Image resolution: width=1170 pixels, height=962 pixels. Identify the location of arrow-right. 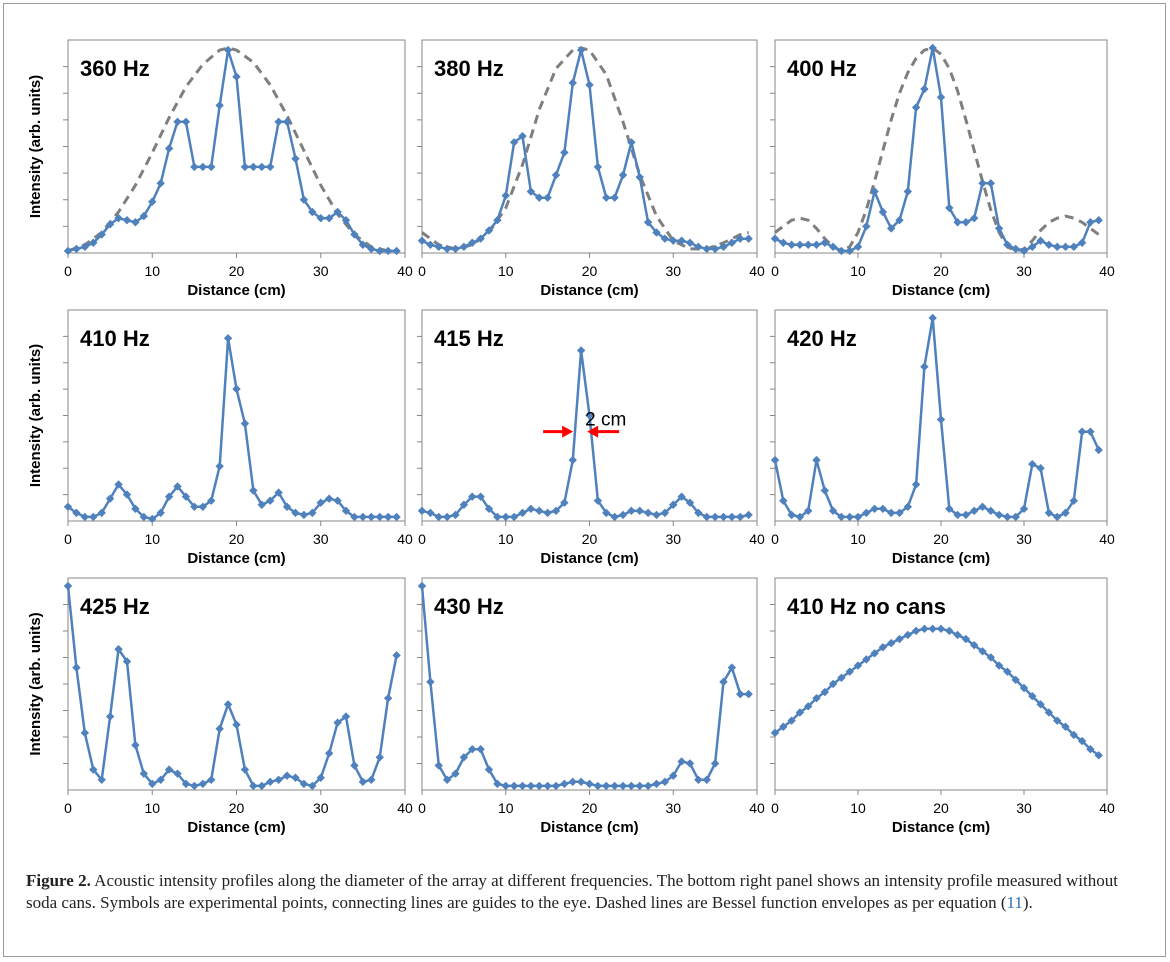
(558, 431).